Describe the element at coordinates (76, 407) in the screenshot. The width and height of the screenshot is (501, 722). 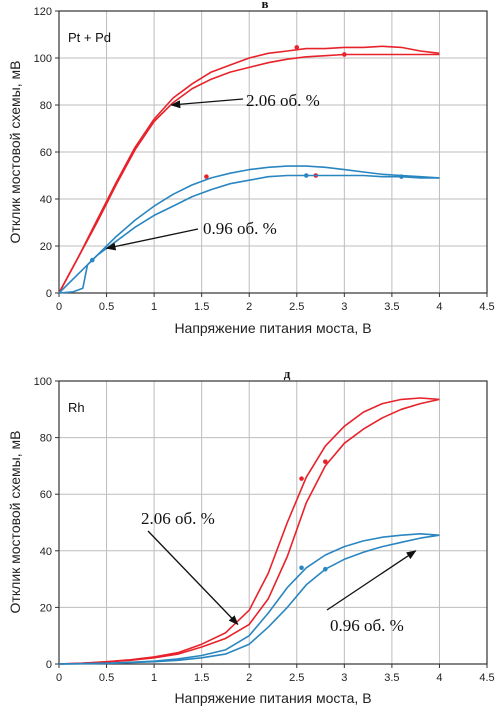
I see `panel-label: Rh` at that location.